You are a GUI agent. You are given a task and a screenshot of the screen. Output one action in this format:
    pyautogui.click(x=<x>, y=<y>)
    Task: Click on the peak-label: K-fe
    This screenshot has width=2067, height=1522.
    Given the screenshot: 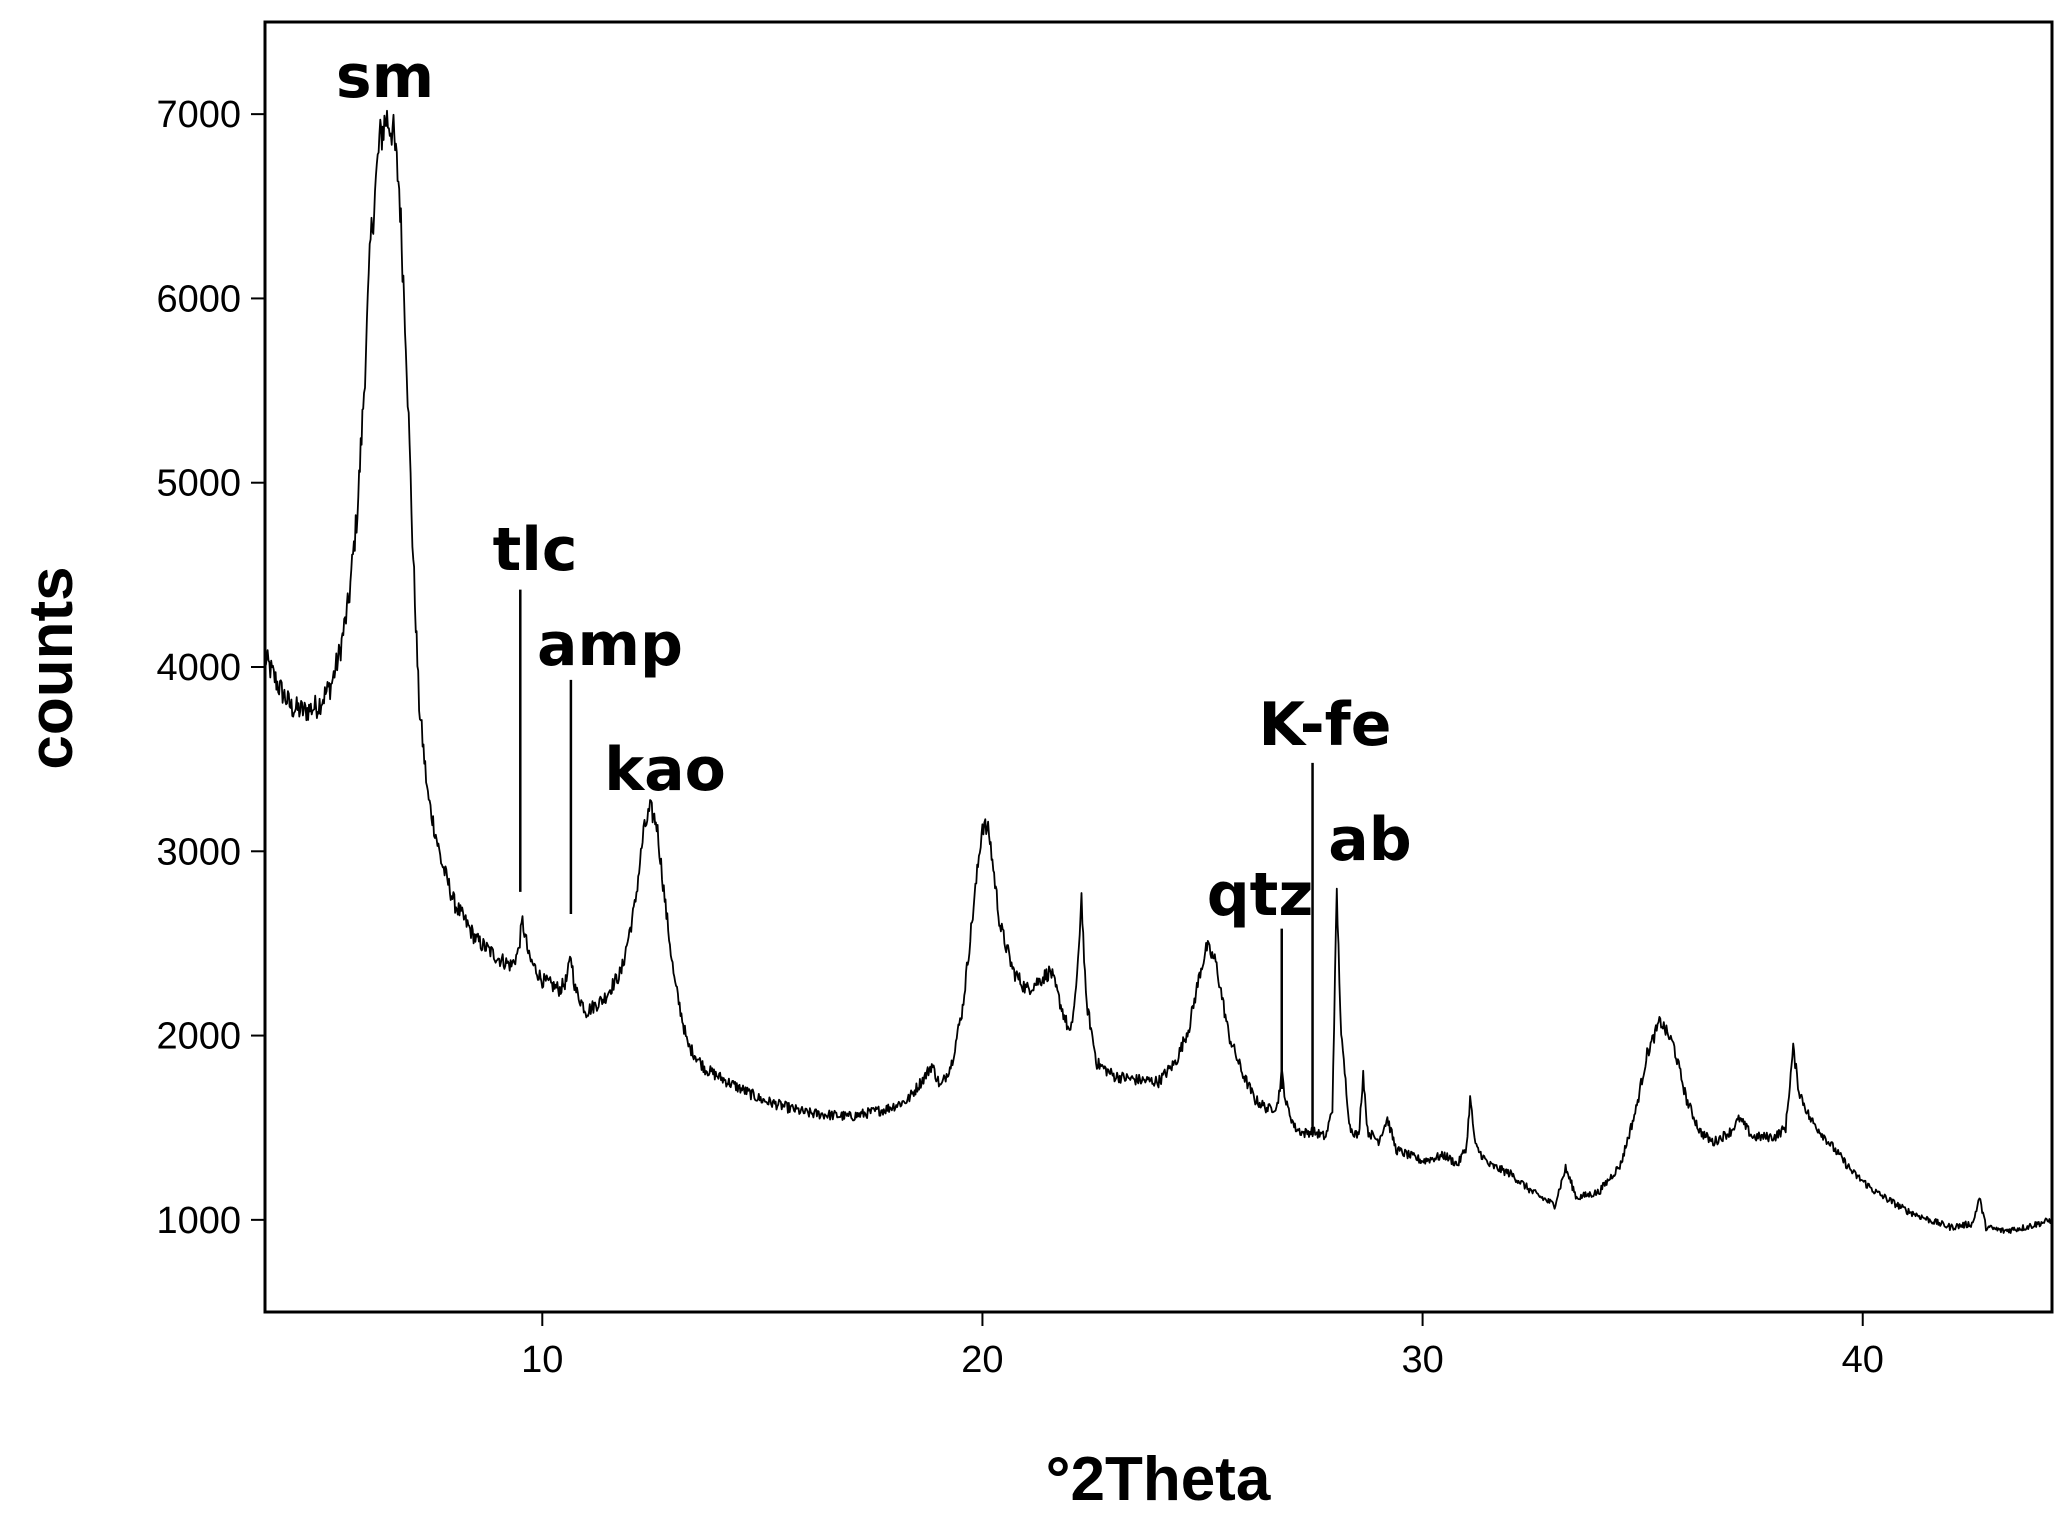 What is the action you would take?
    pyautogui.click(x=1325, y=725)
    